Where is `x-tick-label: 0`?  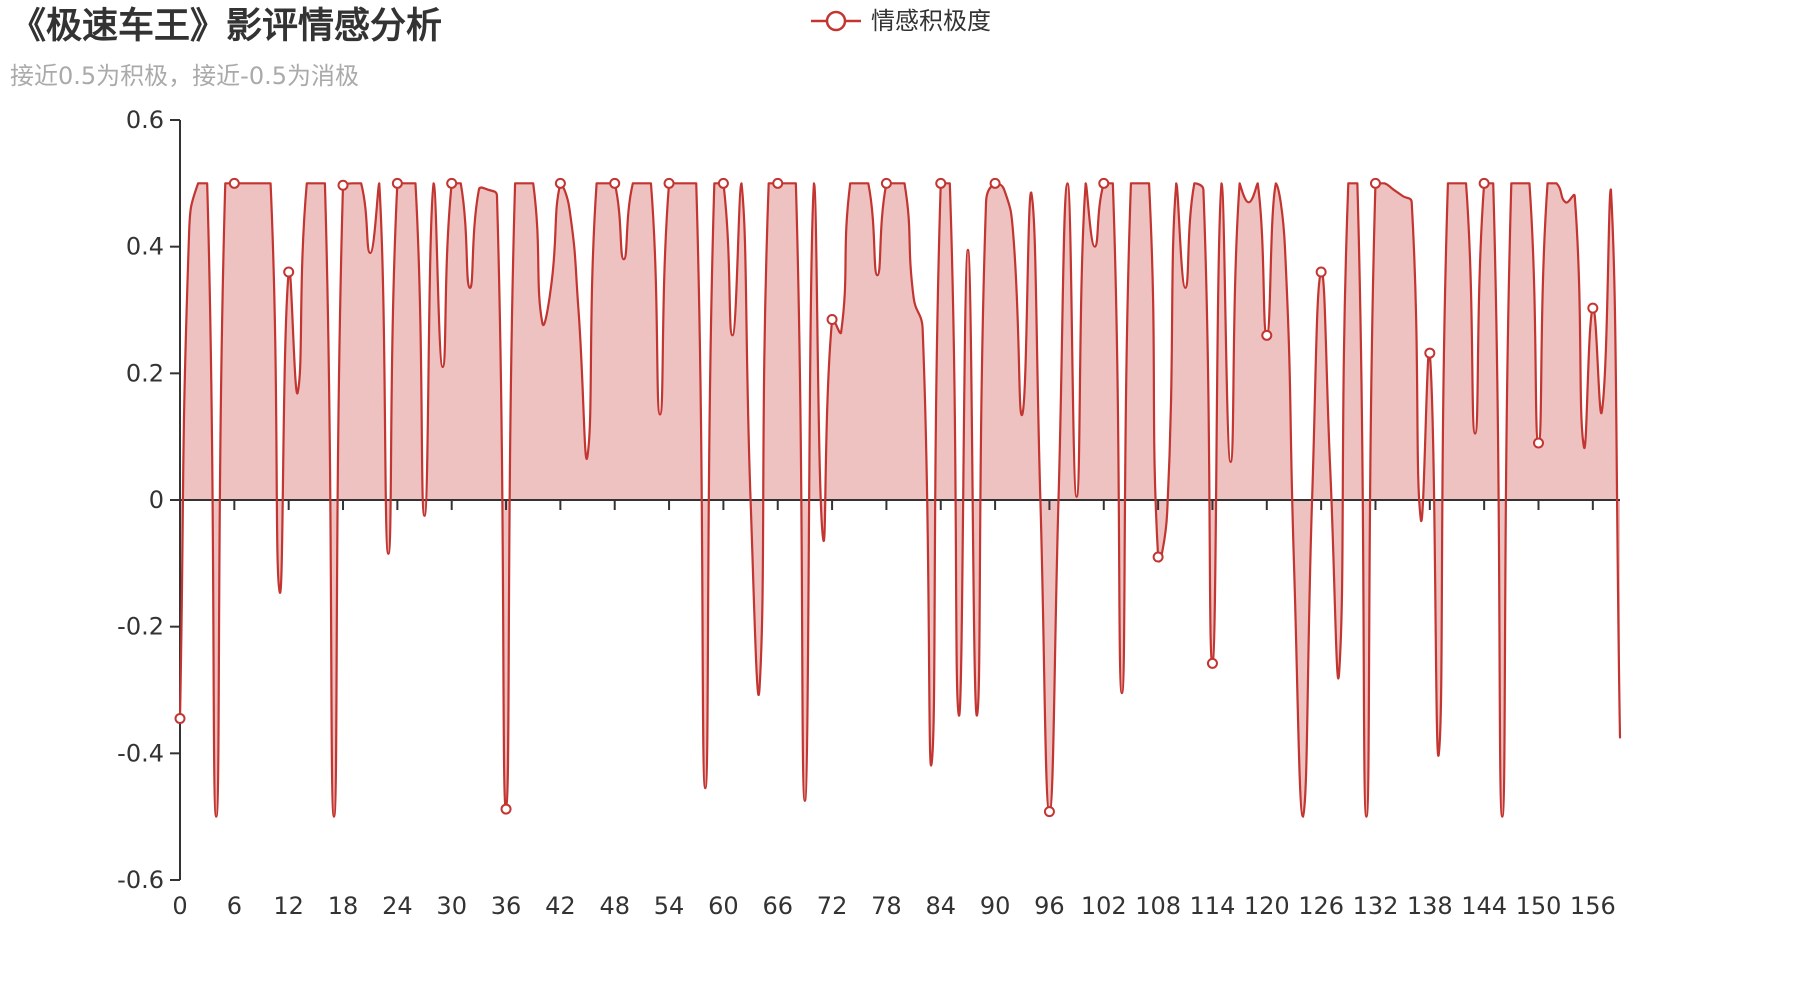 x-tick-label: 0 is located at coordinates (179, 906).